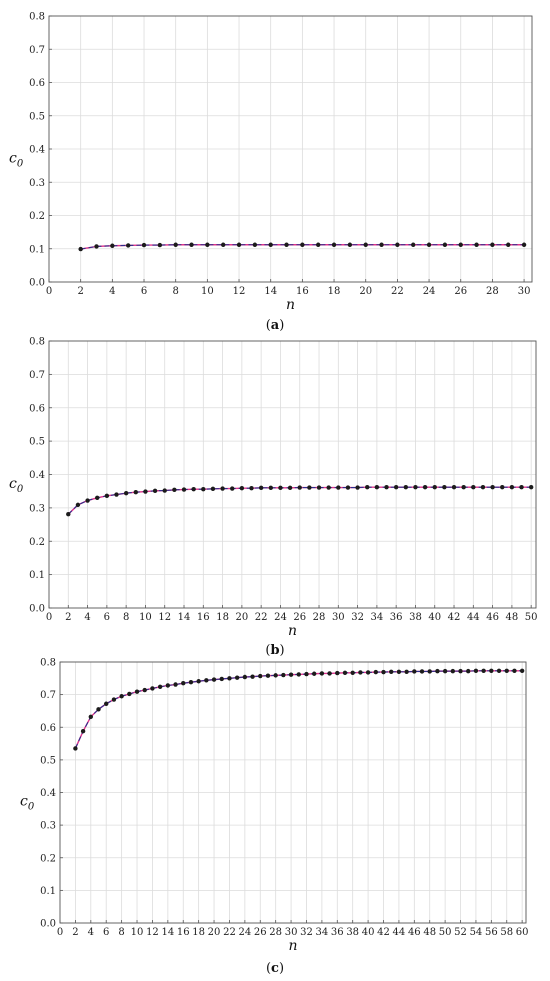  Describe the element at coordinates (183, 932) in the screenshot. I see `x-tick-label: 16` at that location.